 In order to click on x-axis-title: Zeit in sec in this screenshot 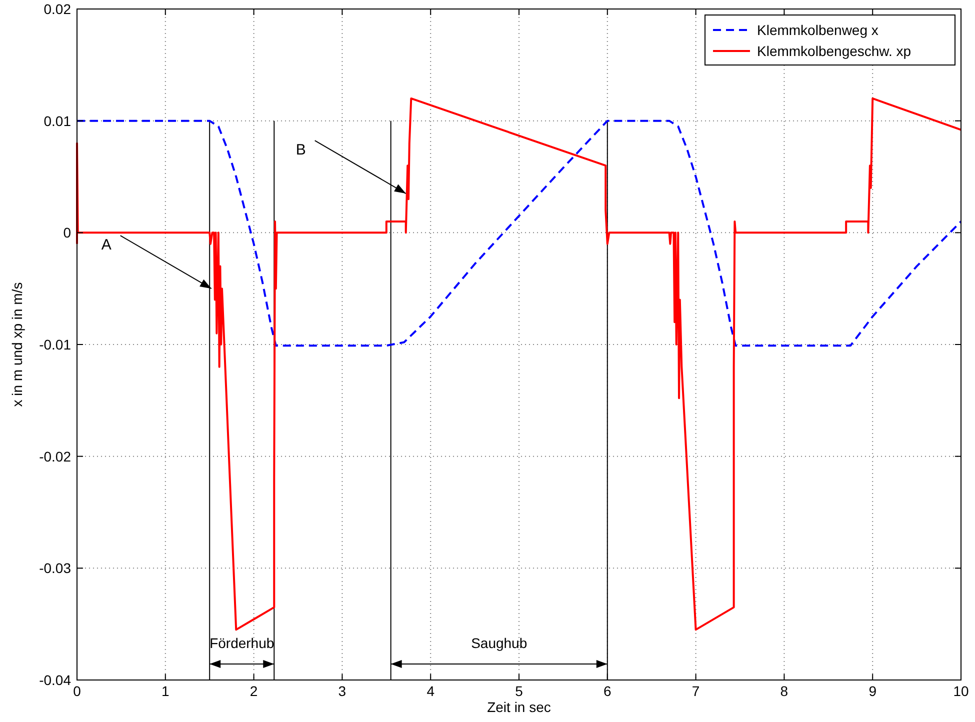, I will do `click(519, 707)`.